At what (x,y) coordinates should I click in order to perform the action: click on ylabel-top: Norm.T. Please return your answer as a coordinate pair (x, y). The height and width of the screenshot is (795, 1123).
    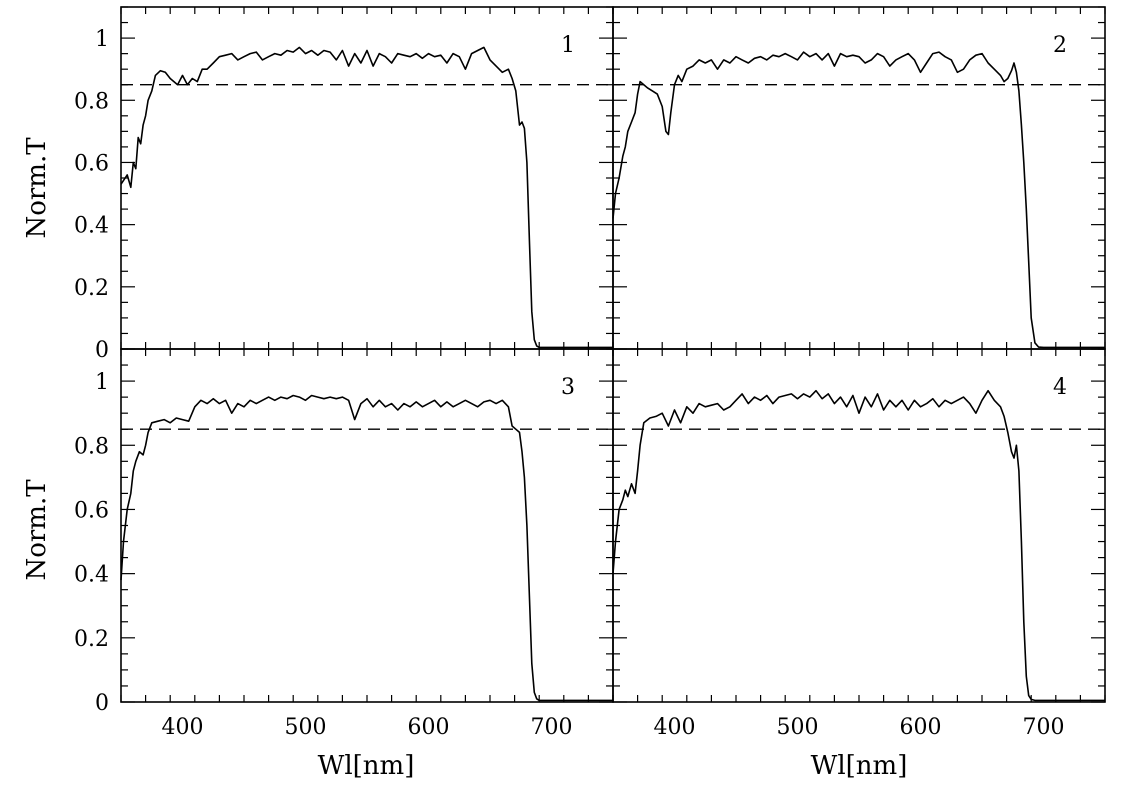
    Looking at the image, I should click on (37, 188).